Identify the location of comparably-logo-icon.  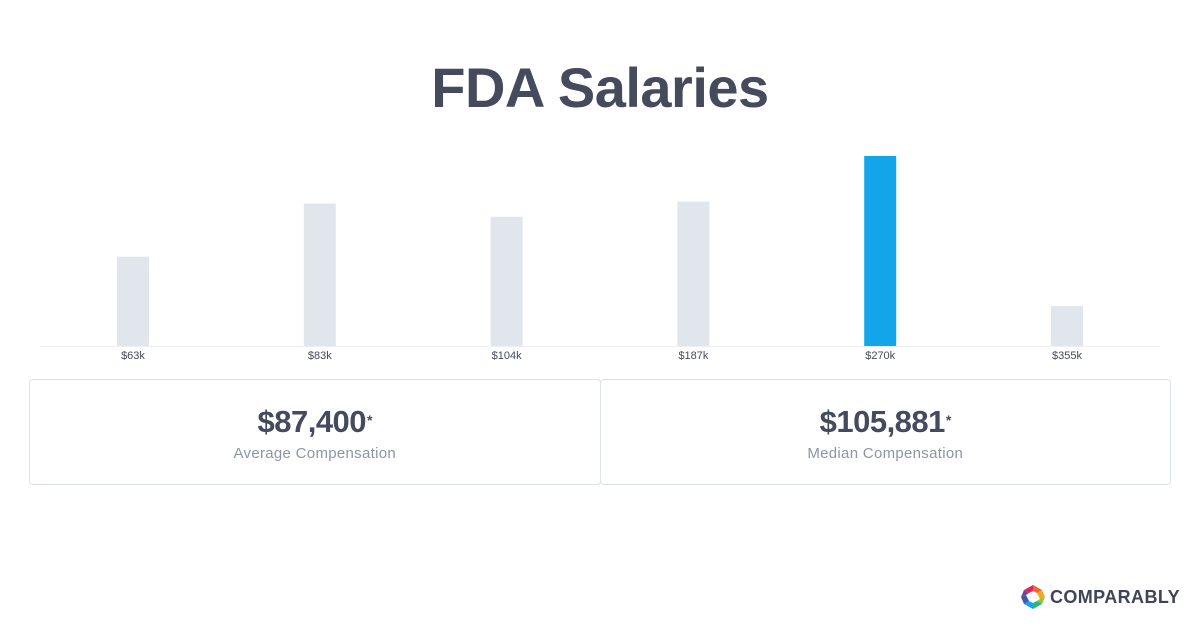
(1032, 597).